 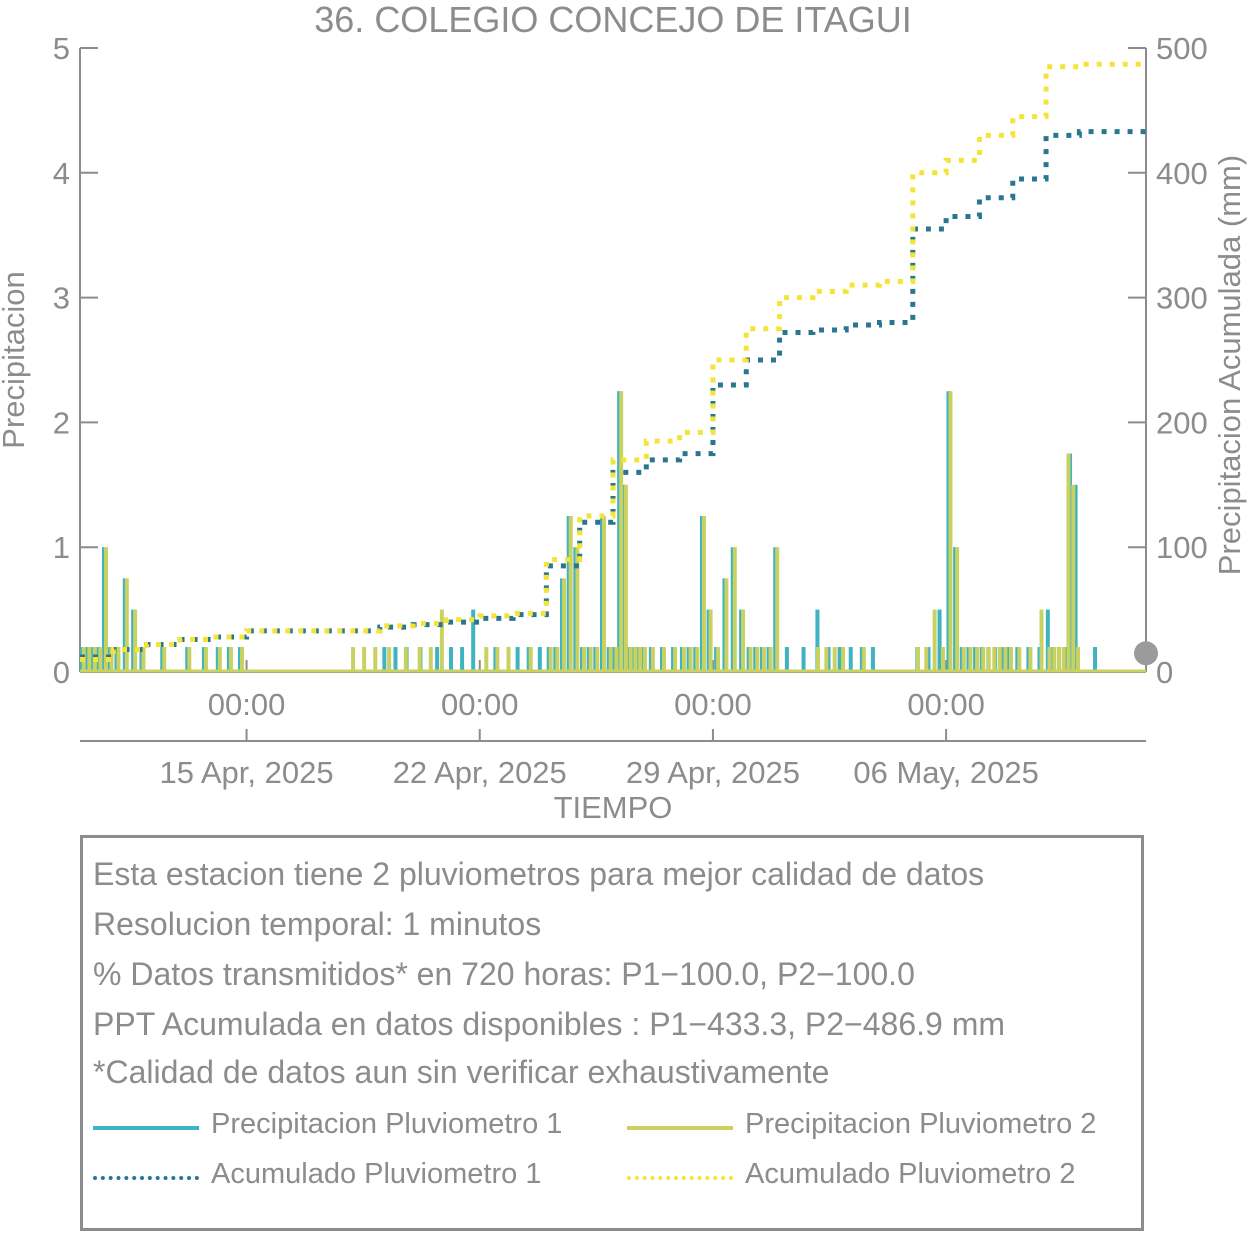 I want to click on y-right-tick-label: 0, so click(x=1164, y=672).